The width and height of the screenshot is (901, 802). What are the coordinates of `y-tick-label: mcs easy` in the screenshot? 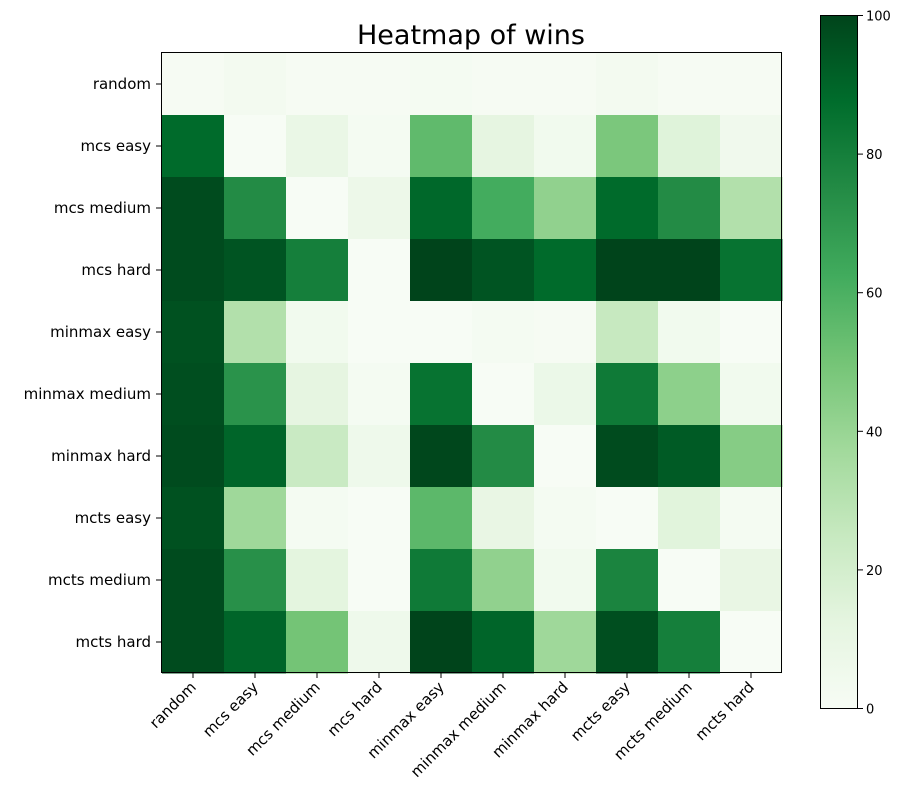 It's located at (115, 146).